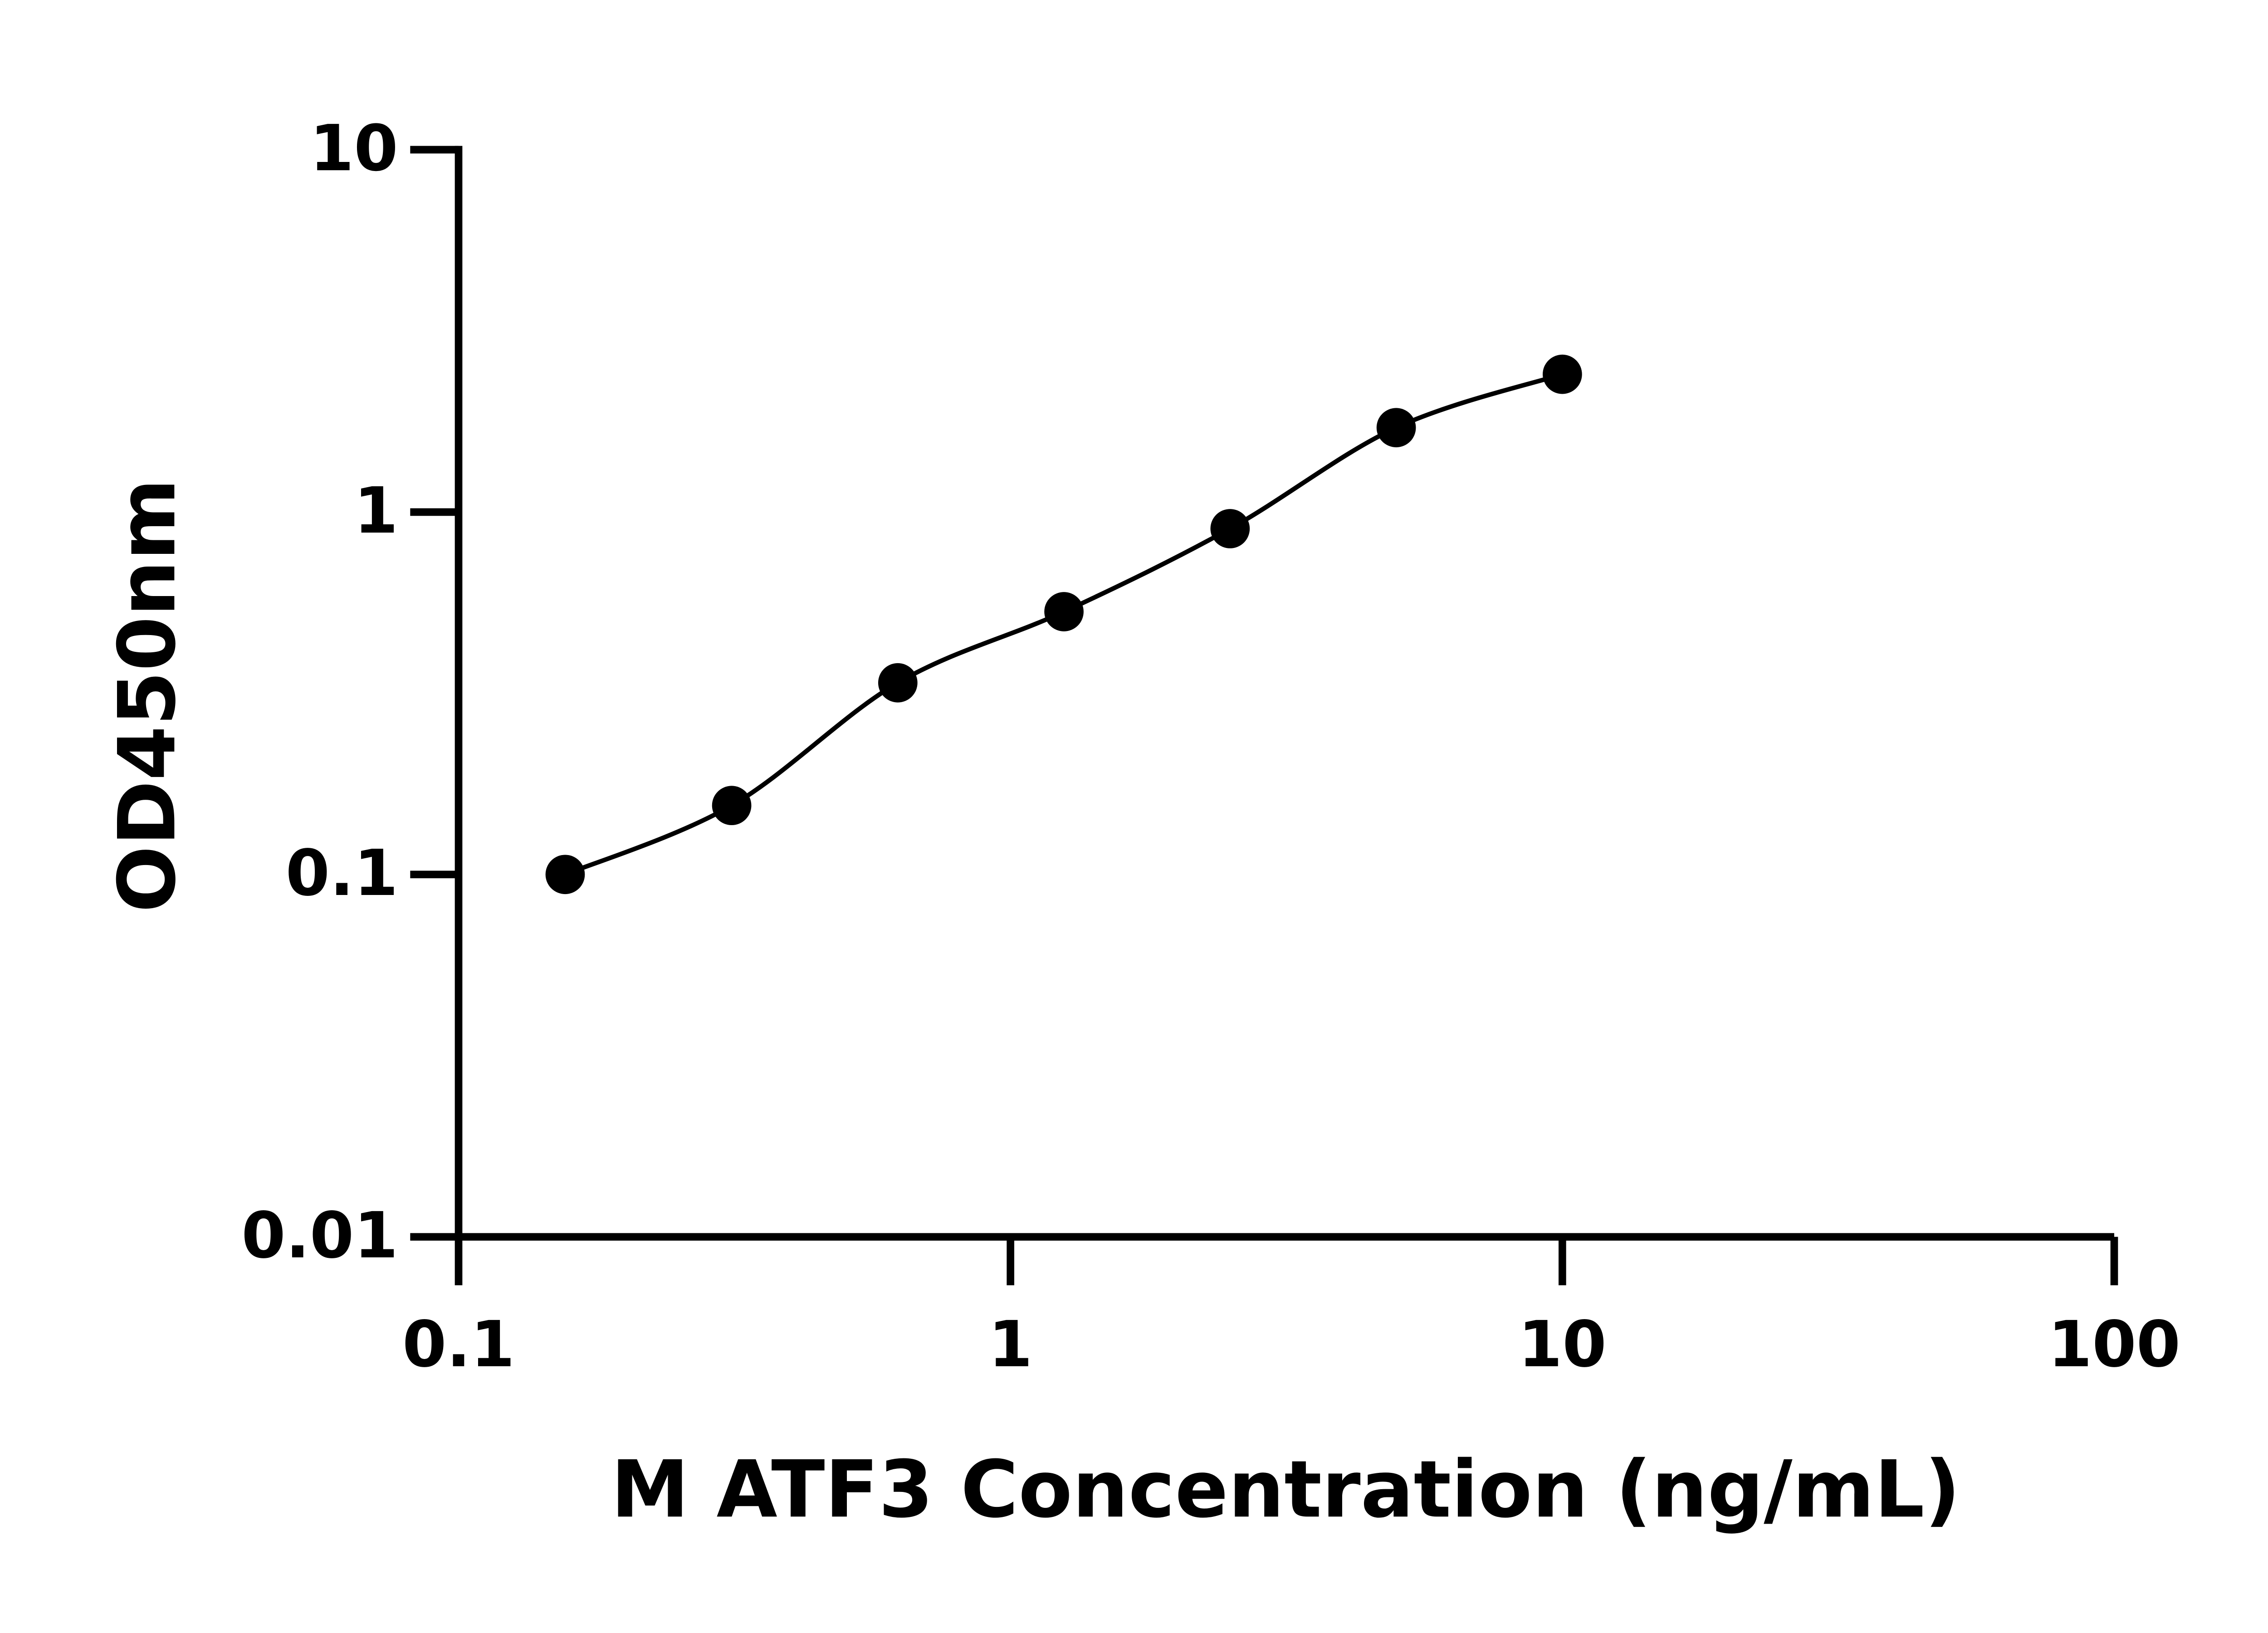 The width and height of the screenshot is (2268, 1633). I want to click on y-tick-label: 0.01, so click(319, 1236).